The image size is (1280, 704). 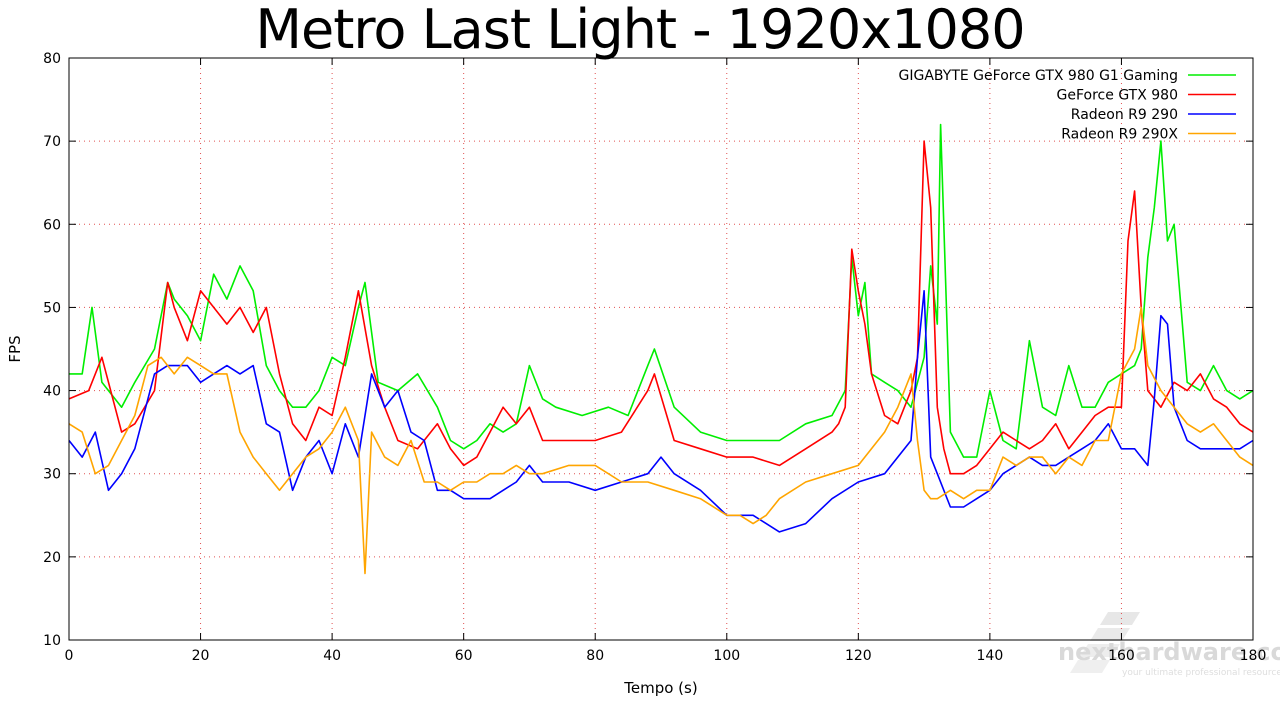 What do you see at coordinates (1121, 656) in the screenshot?
I see `x-tick-label: 160` at bounding box center [1121, 656].